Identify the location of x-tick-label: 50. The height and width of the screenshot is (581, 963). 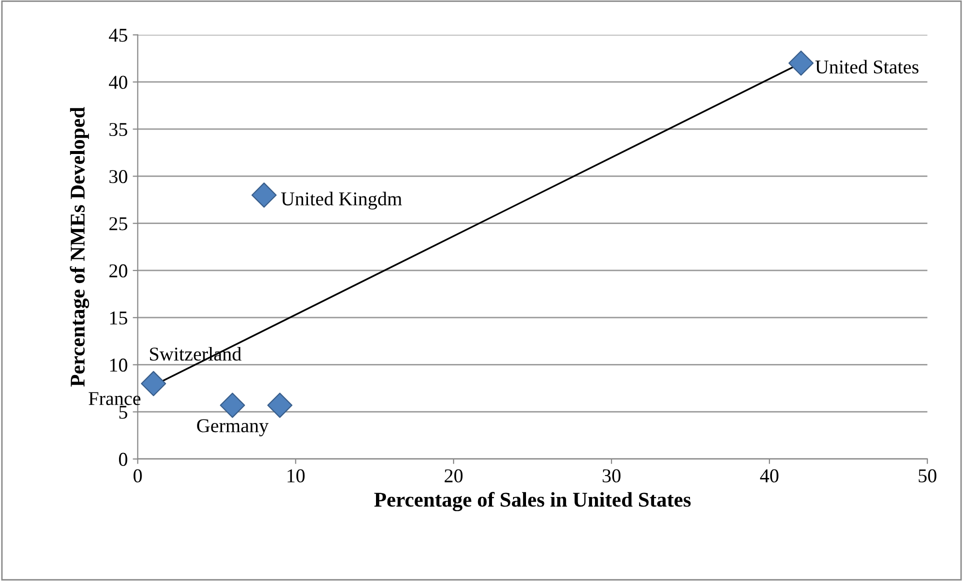
(927, 475).